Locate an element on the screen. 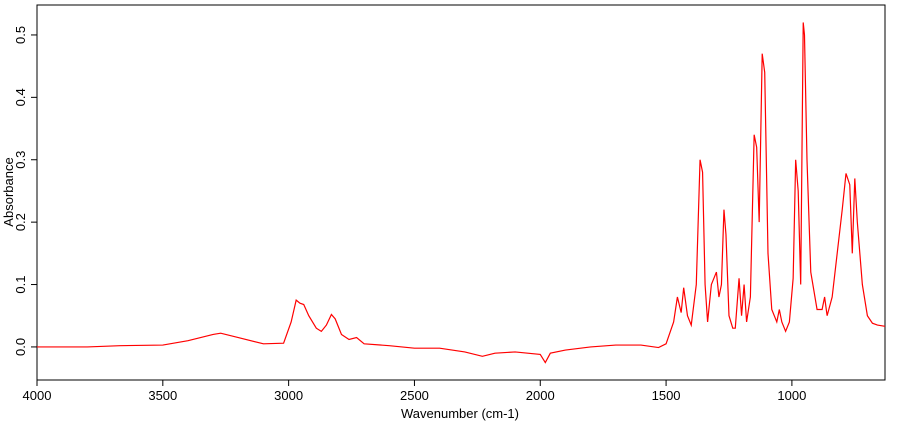 The width and height of the screenshot is (910, 425). y-tick-label: 0.1 is located at coordinates (20, 284).